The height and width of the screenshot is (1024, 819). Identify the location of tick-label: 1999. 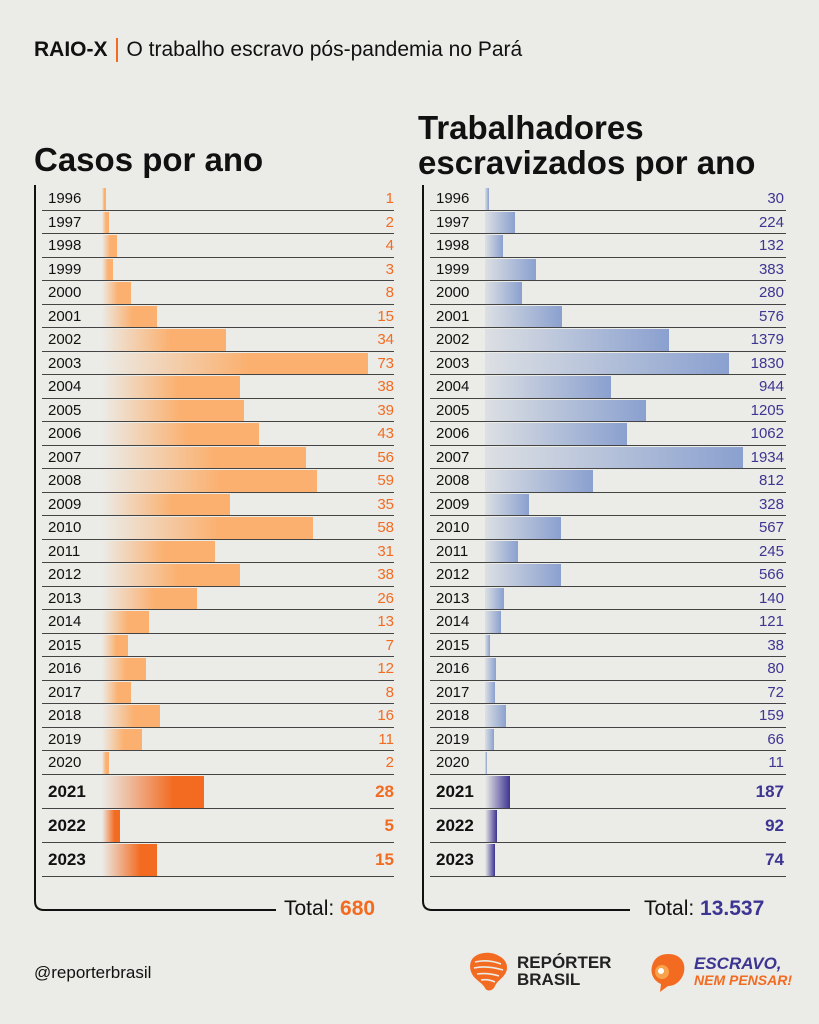
(453, 269).